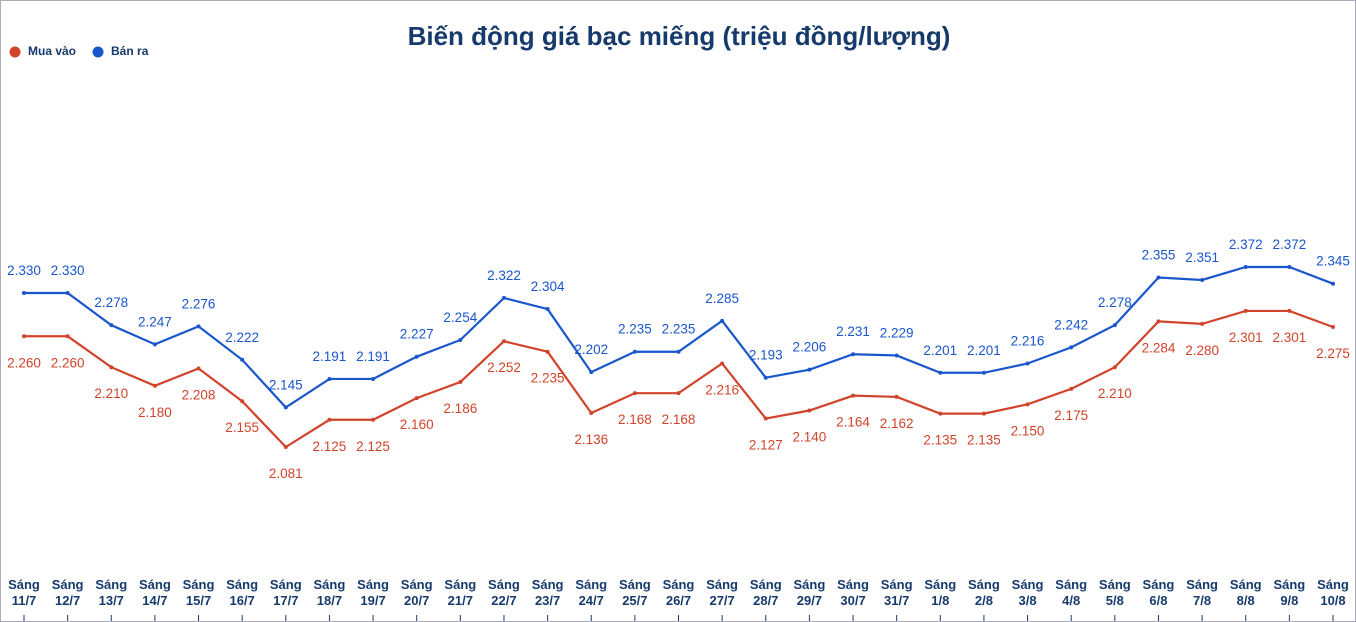 This screenshot has height=622, width=1356. Describe the element at coordinates (199, 394) in the screenshot. I see `value-label: 2.208` at that location.